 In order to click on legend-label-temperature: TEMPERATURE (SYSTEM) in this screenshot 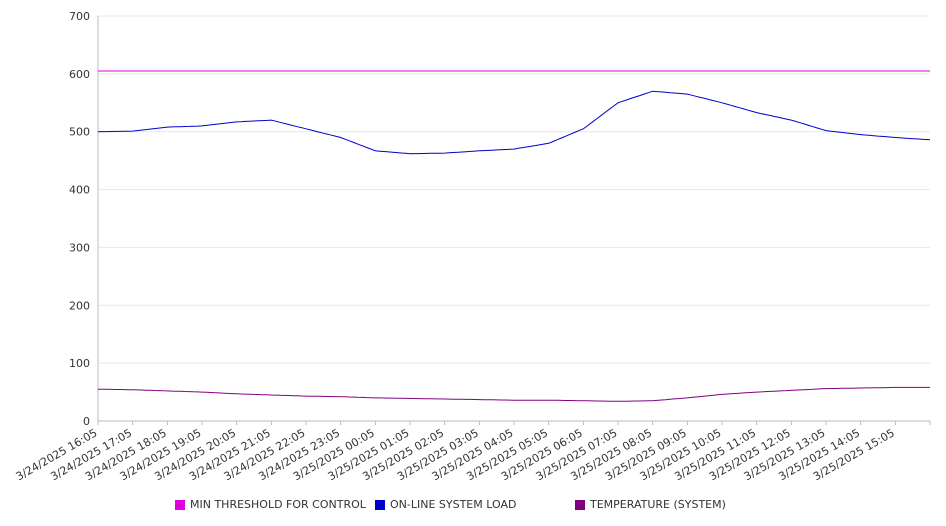, I will do `click(658, 504)`.